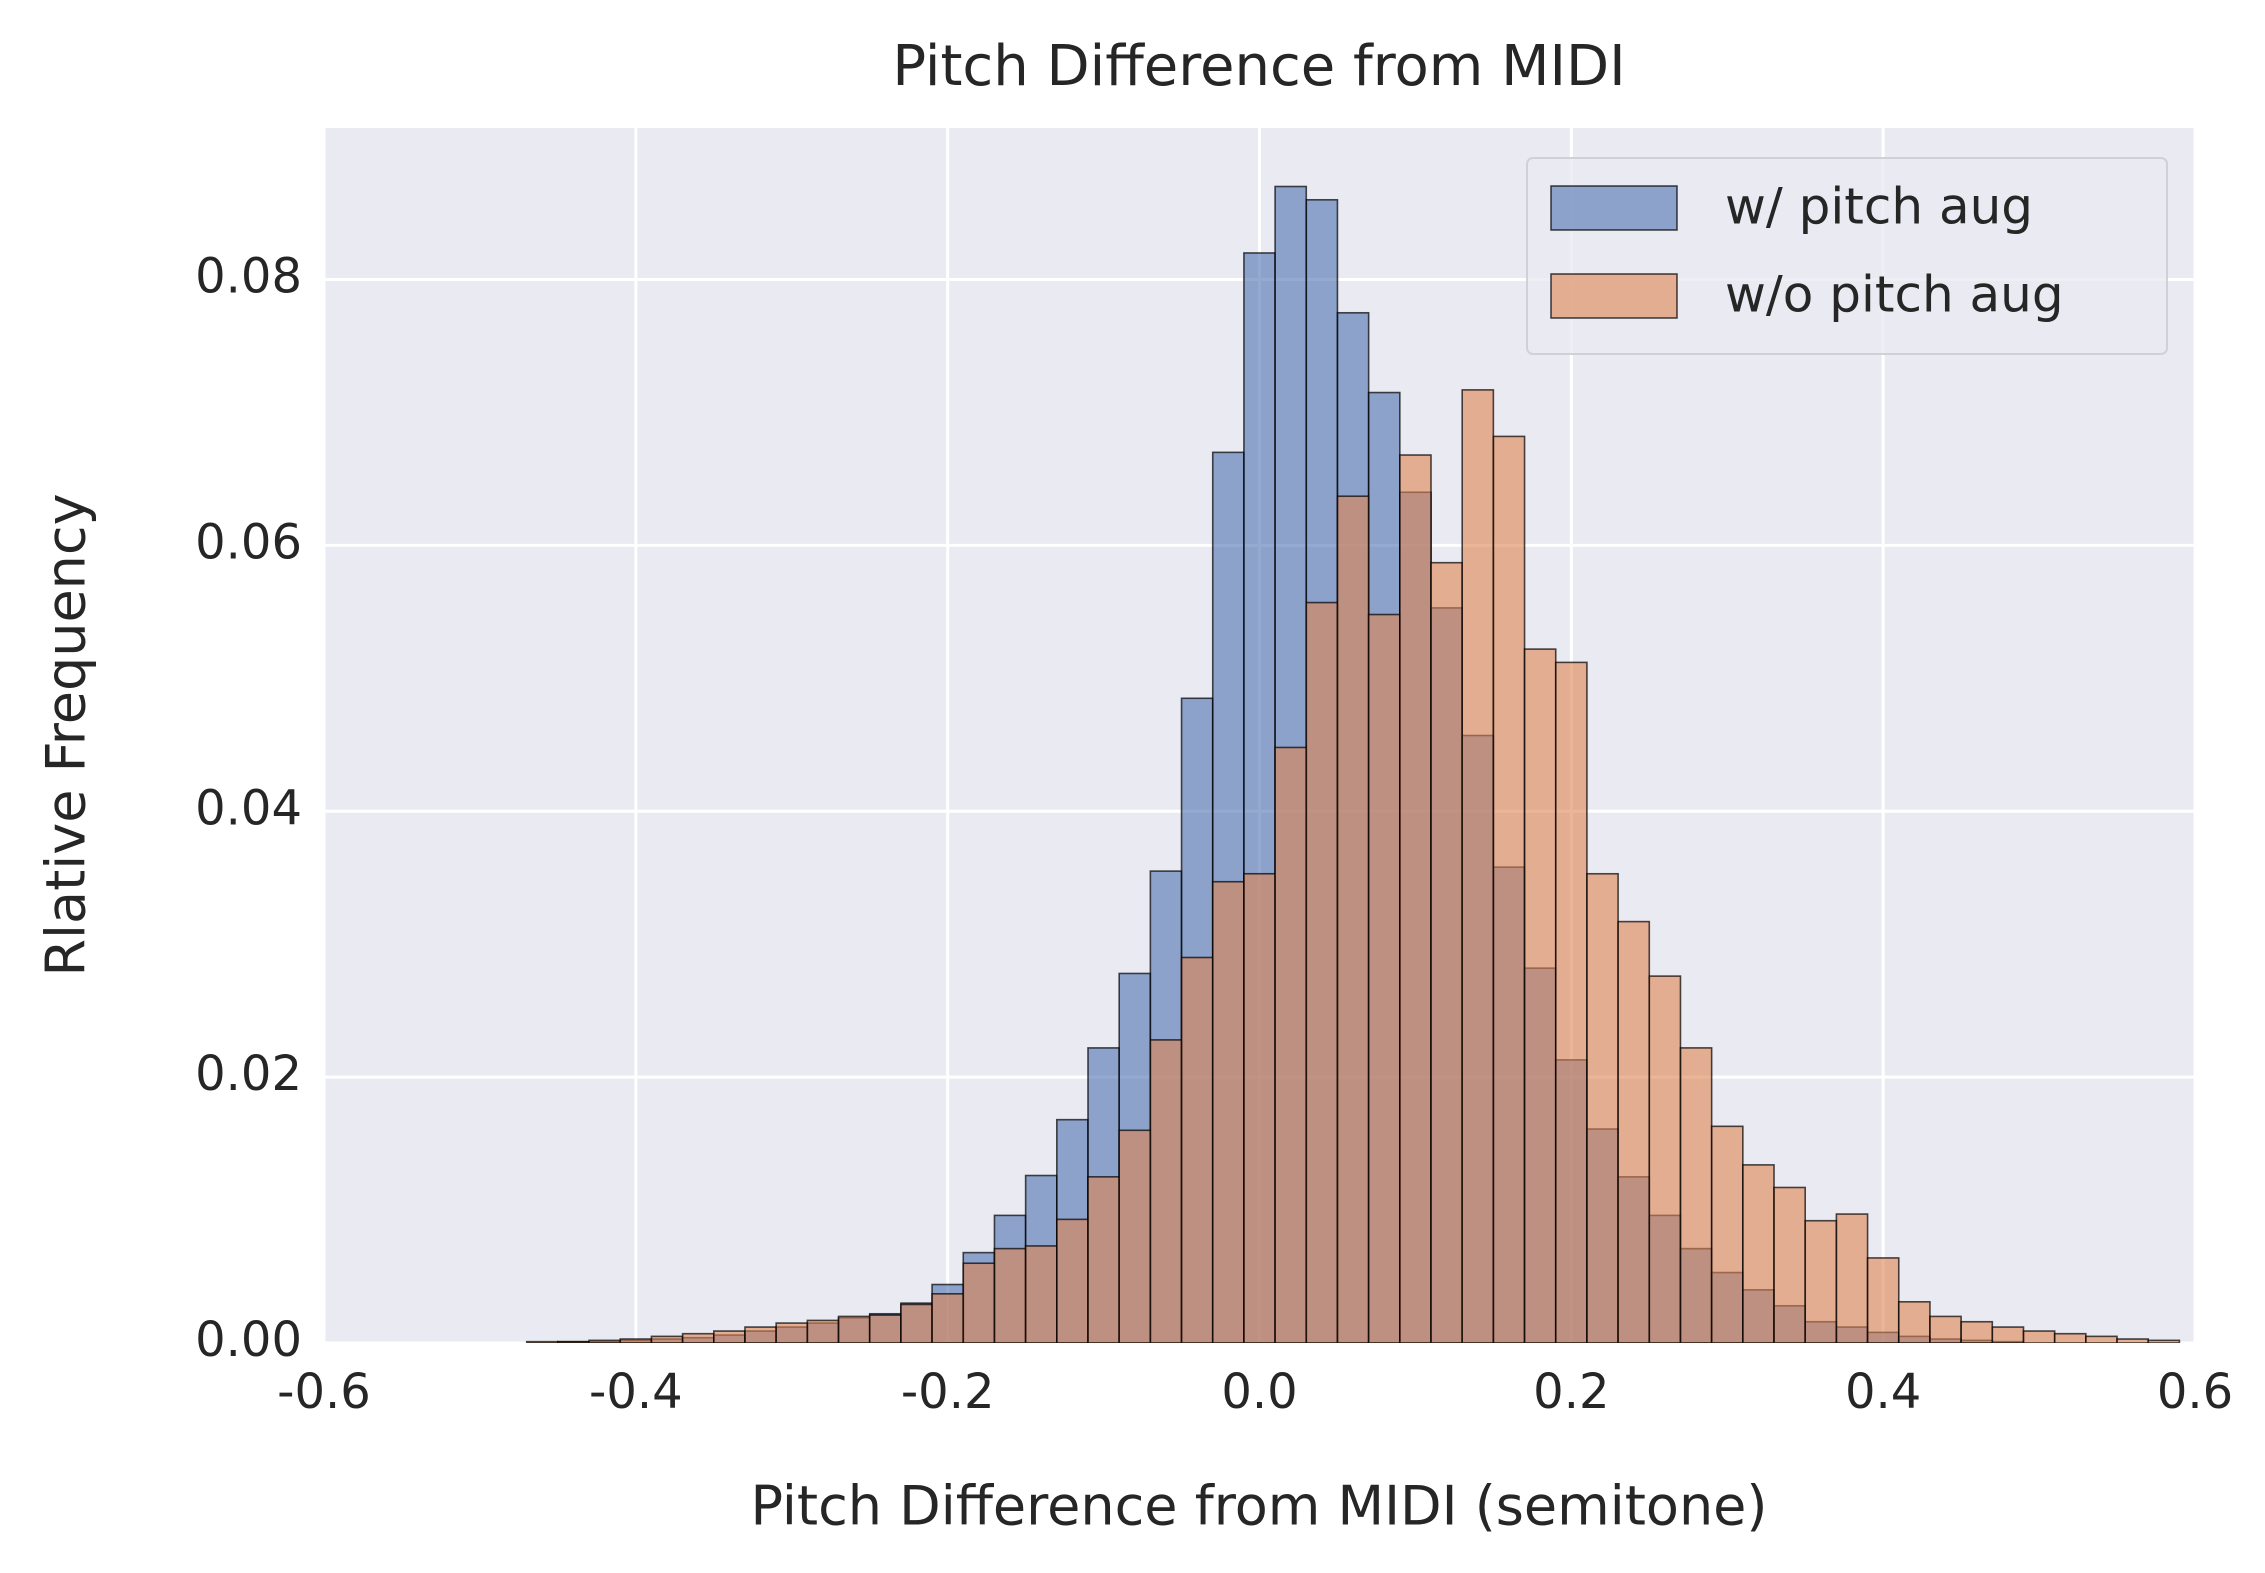 This screenshot has height=1573, width=2265. Describe the element at coordinates (1259, 1392) in the screenshot. I see `x-tick-label: 0.0` at that location.